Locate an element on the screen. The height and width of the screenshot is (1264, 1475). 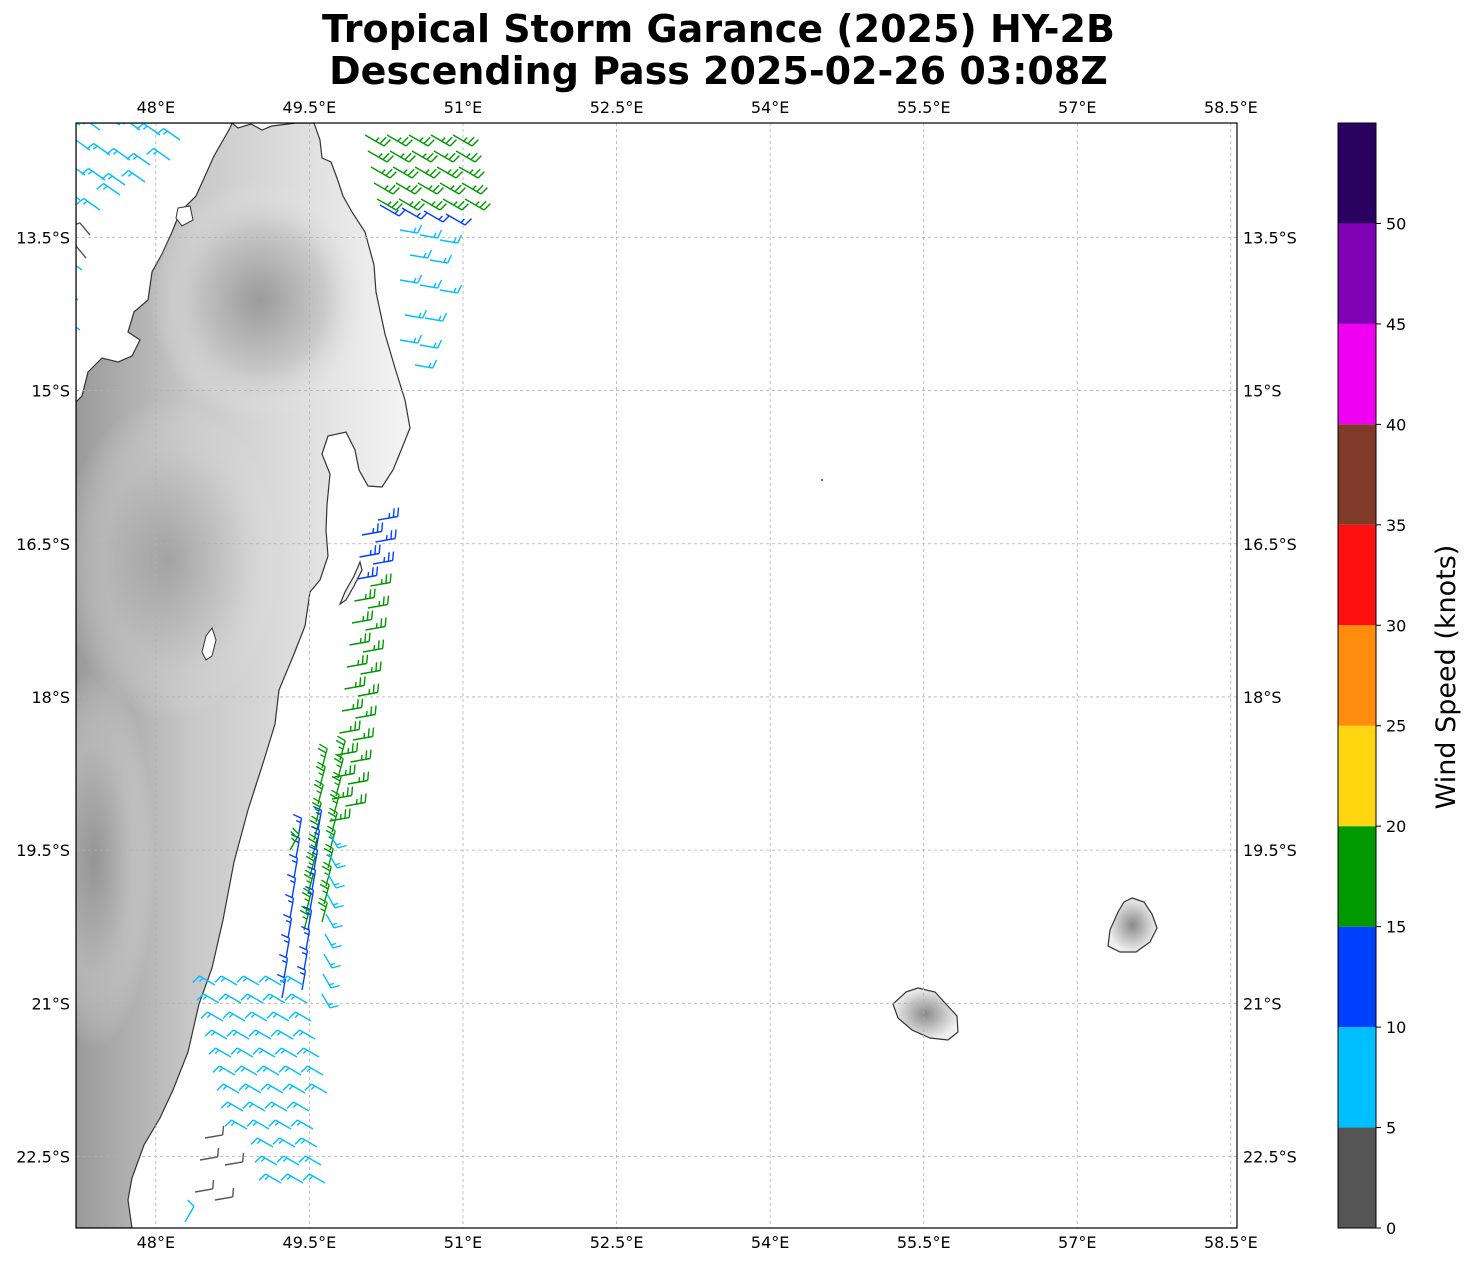
colorbar-tick-label: 40 is located at coordinates (1396, 424).